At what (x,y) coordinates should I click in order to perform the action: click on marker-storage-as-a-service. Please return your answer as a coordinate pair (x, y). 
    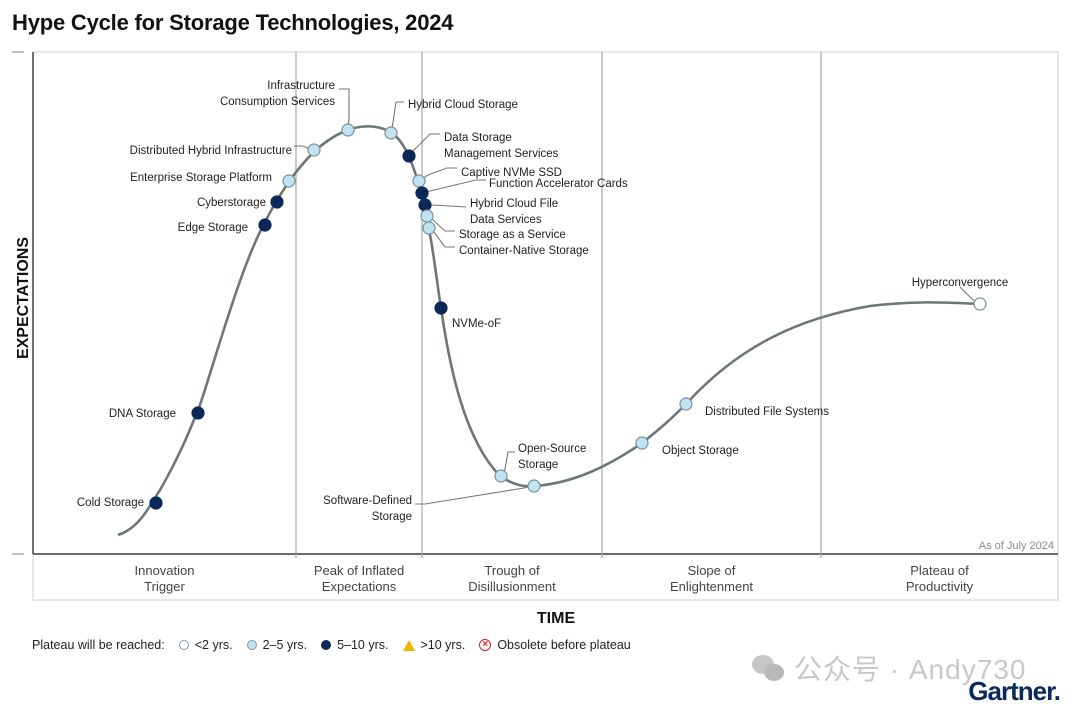
    Looking at the image, I should click on (427, 216).